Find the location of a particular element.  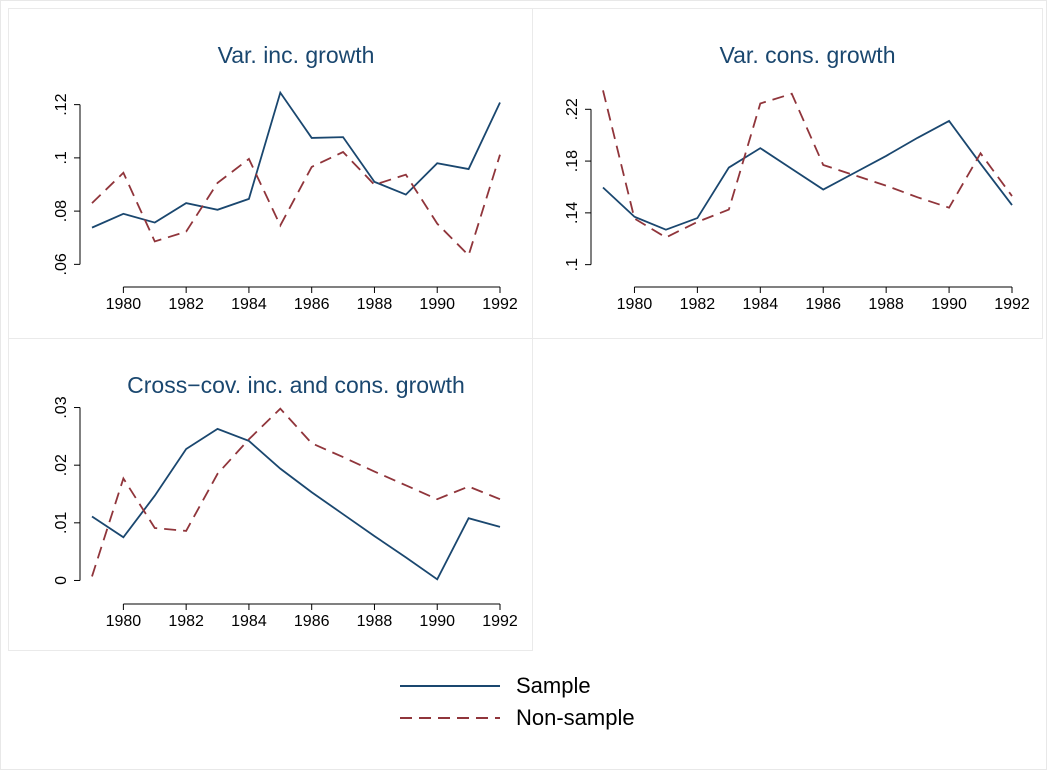

y-tick-label: .18 is located at coordinates (572, 161).